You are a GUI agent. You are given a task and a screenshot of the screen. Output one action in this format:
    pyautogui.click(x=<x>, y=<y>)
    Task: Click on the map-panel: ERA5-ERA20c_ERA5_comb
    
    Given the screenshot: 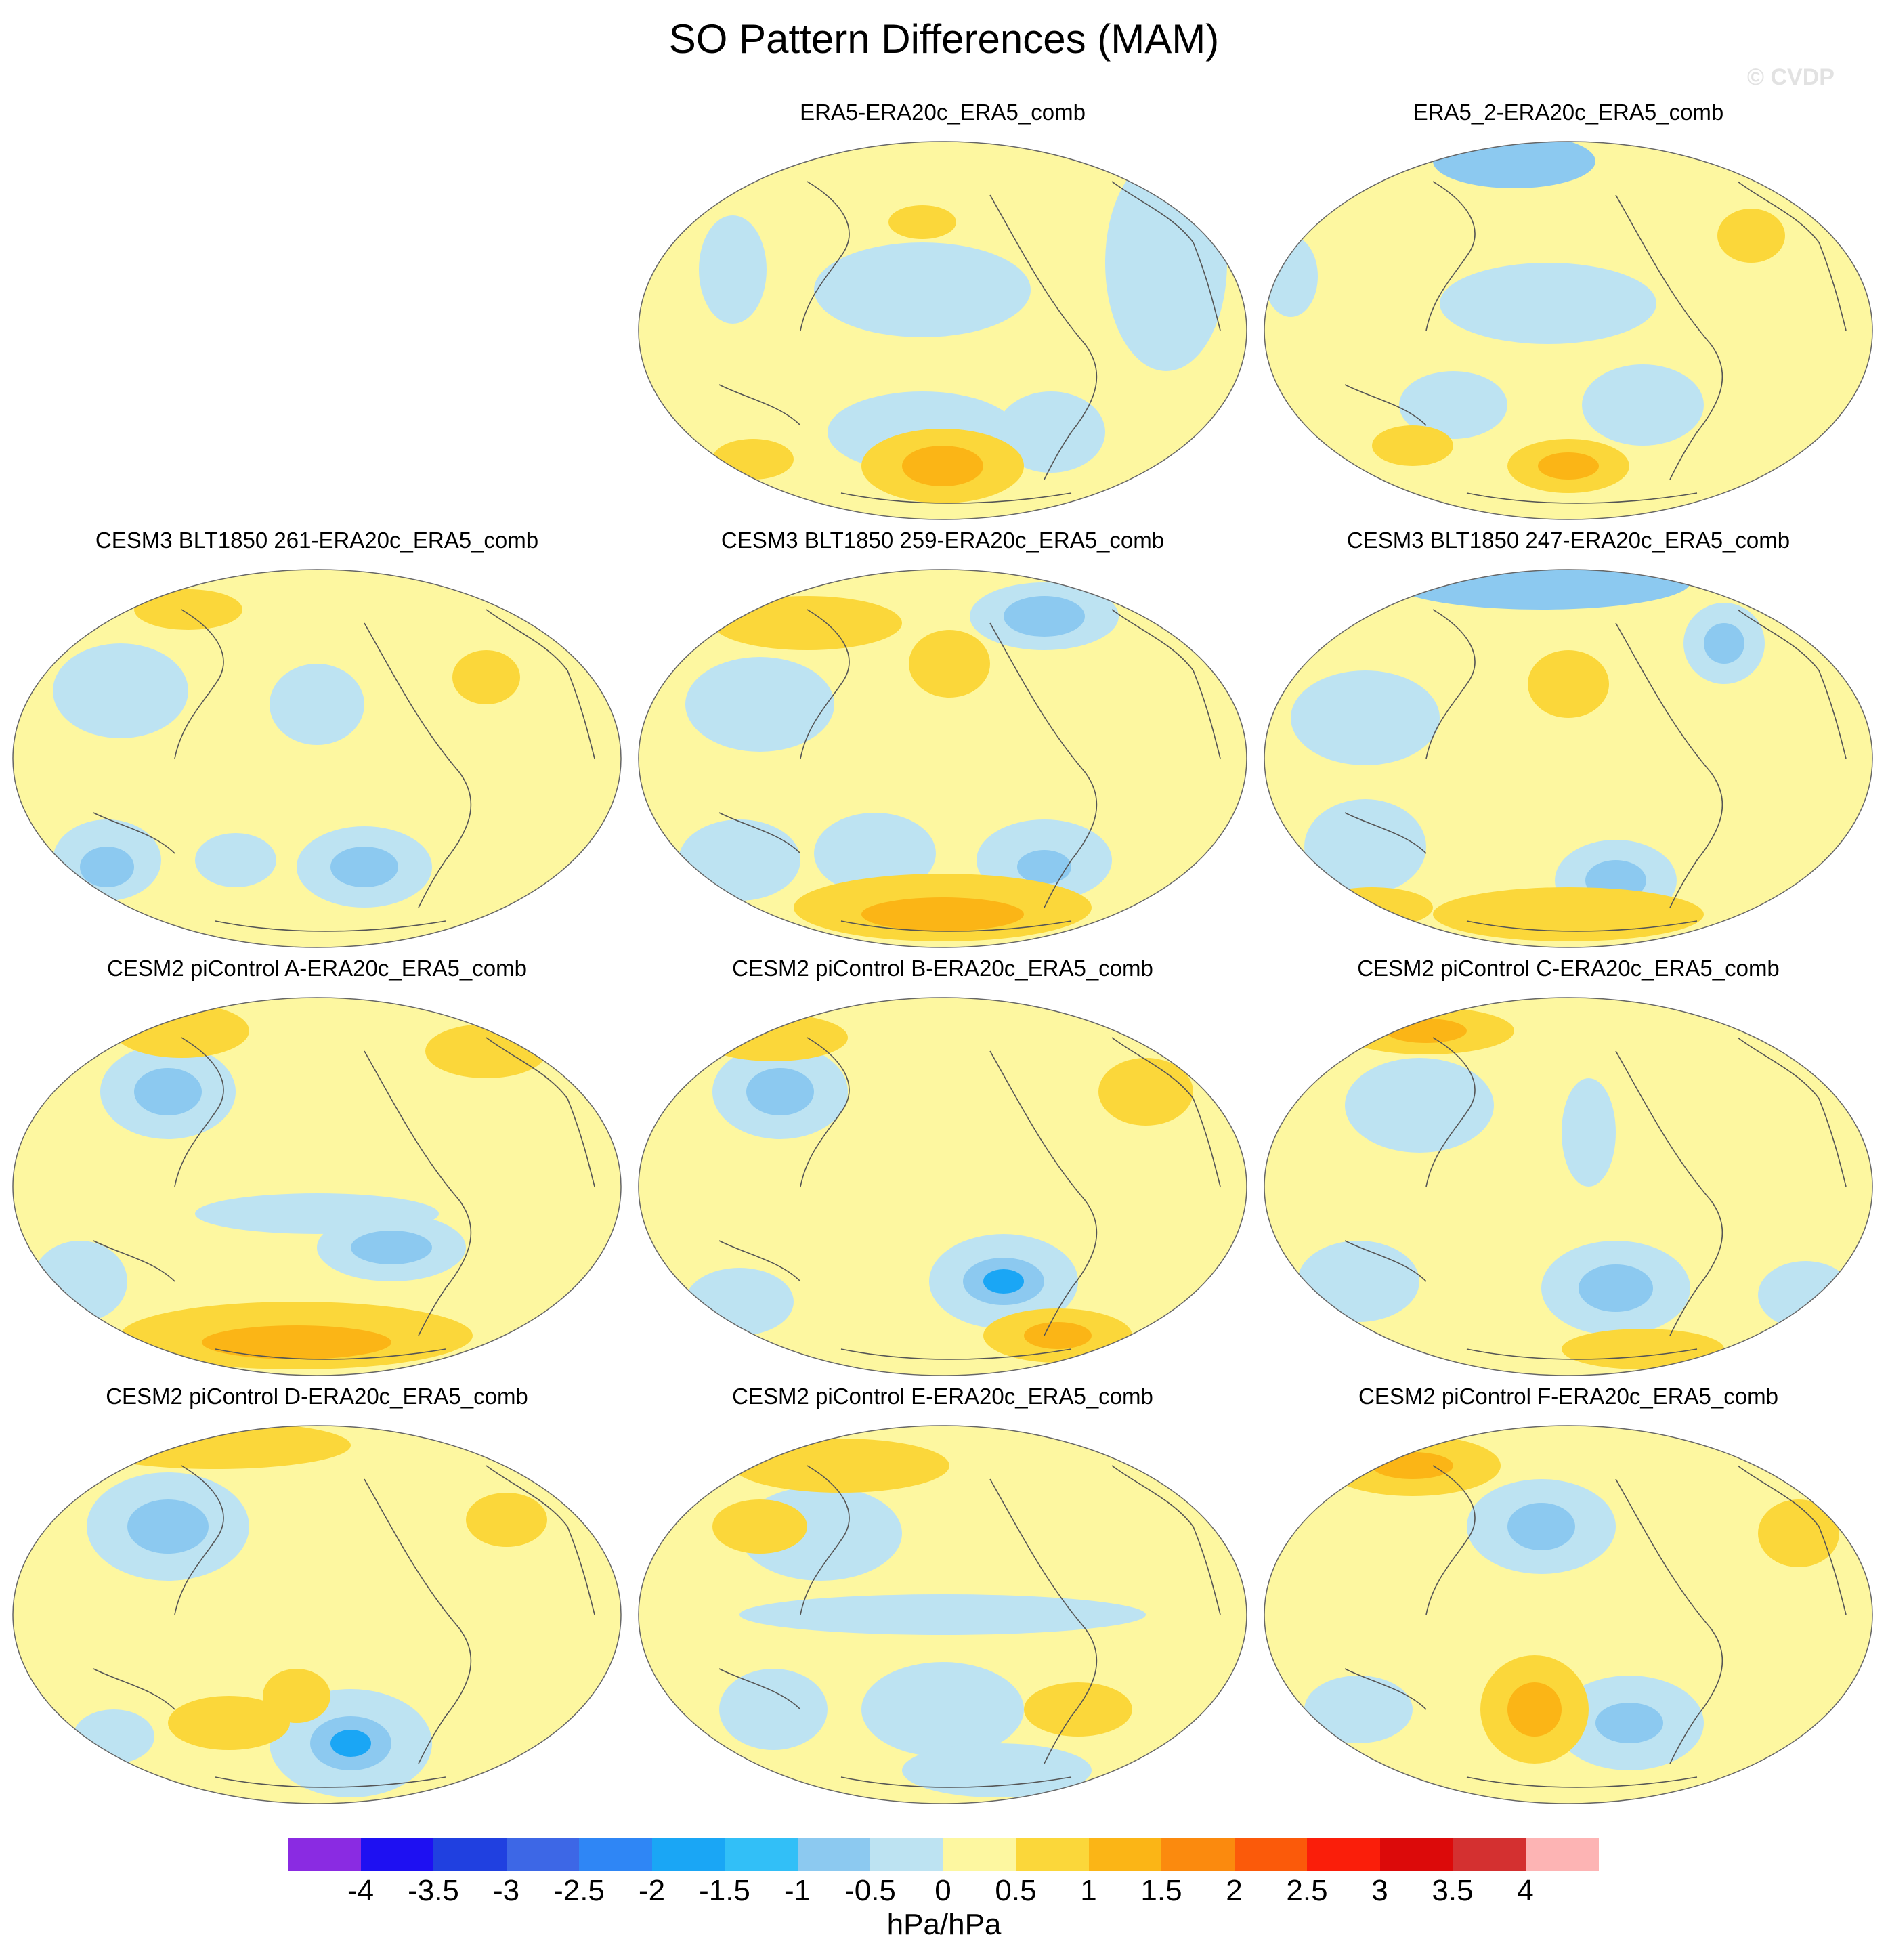 What is the action you would take?
    pyautogui.click(x=942, y=314)
    